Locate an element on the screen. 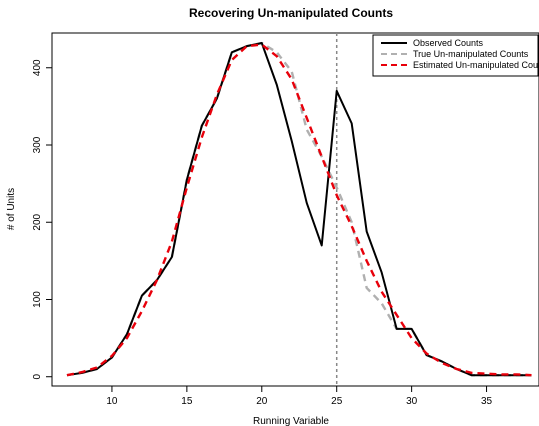 The width and height of the screenshot is (539, 426). x-axis-label: Running Variable is located at coordinates (291, 421).